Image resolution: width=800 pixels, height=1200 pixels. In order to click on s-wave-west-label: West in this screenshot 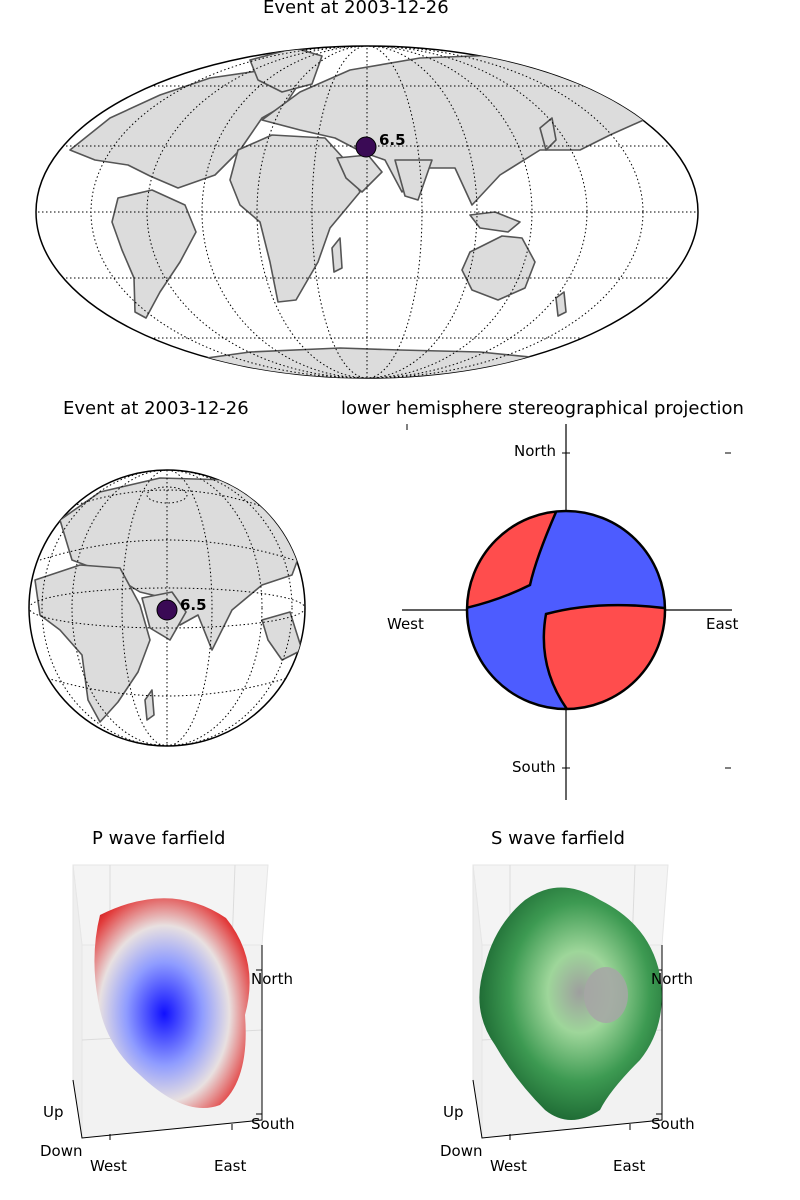, I will do `click(508, 1166)`.